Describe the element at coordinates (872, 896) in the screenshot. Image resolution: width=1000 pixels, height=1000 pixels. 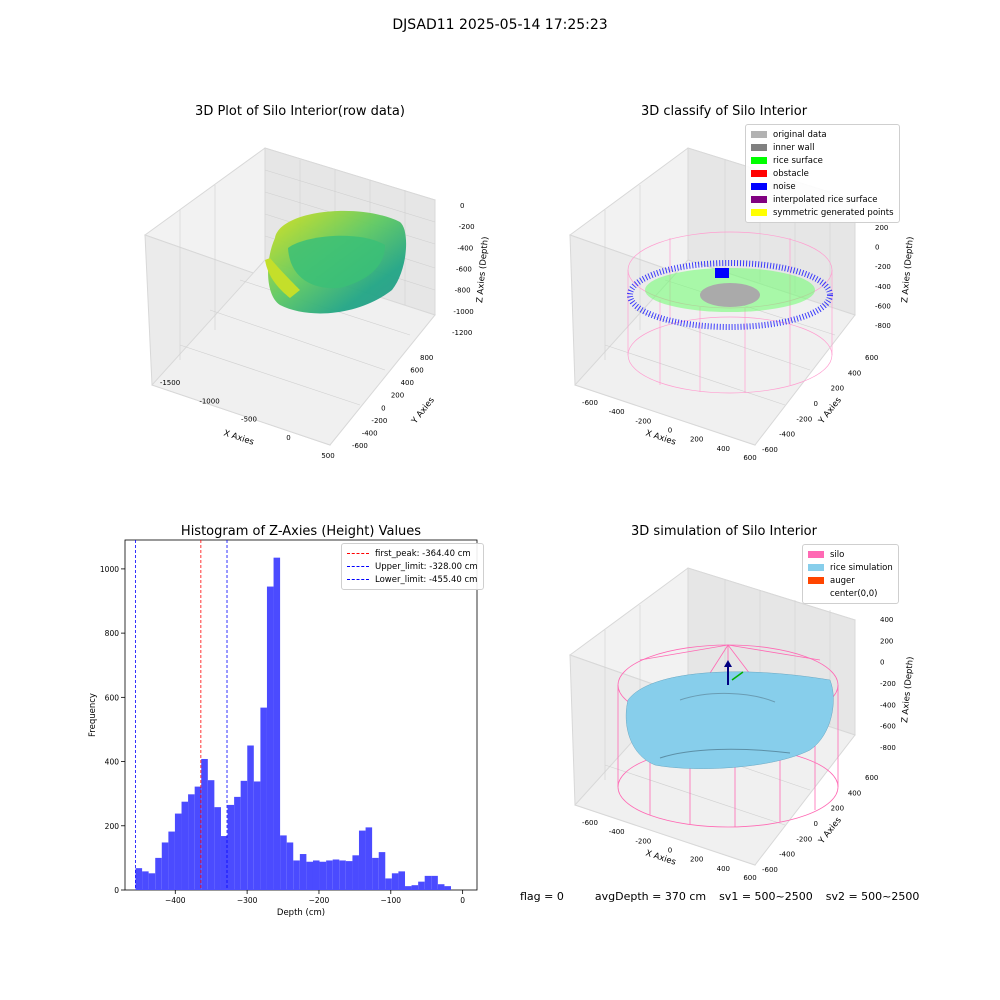
I see `sv2-text: sv2 = 500~2500` at that location.